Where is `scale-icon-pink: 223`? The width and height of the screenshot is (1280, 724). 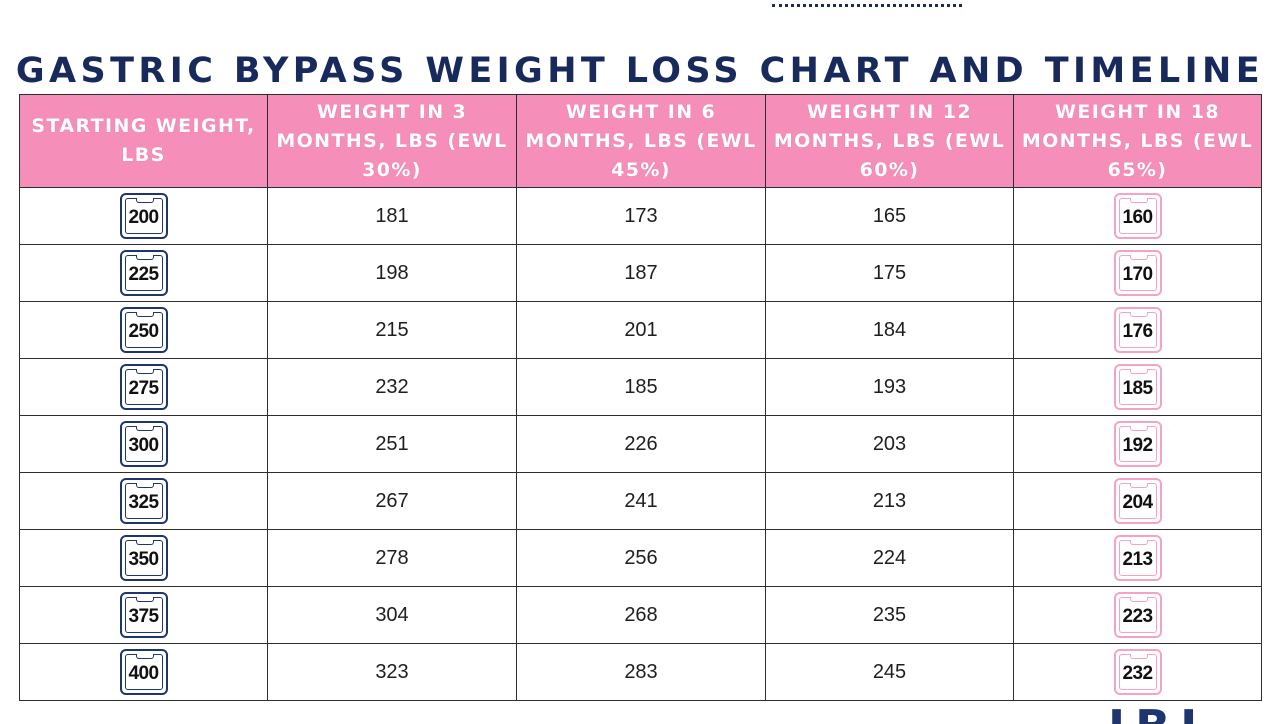 scale-icon-pink: 223 is located at coordinates (1137, 615).